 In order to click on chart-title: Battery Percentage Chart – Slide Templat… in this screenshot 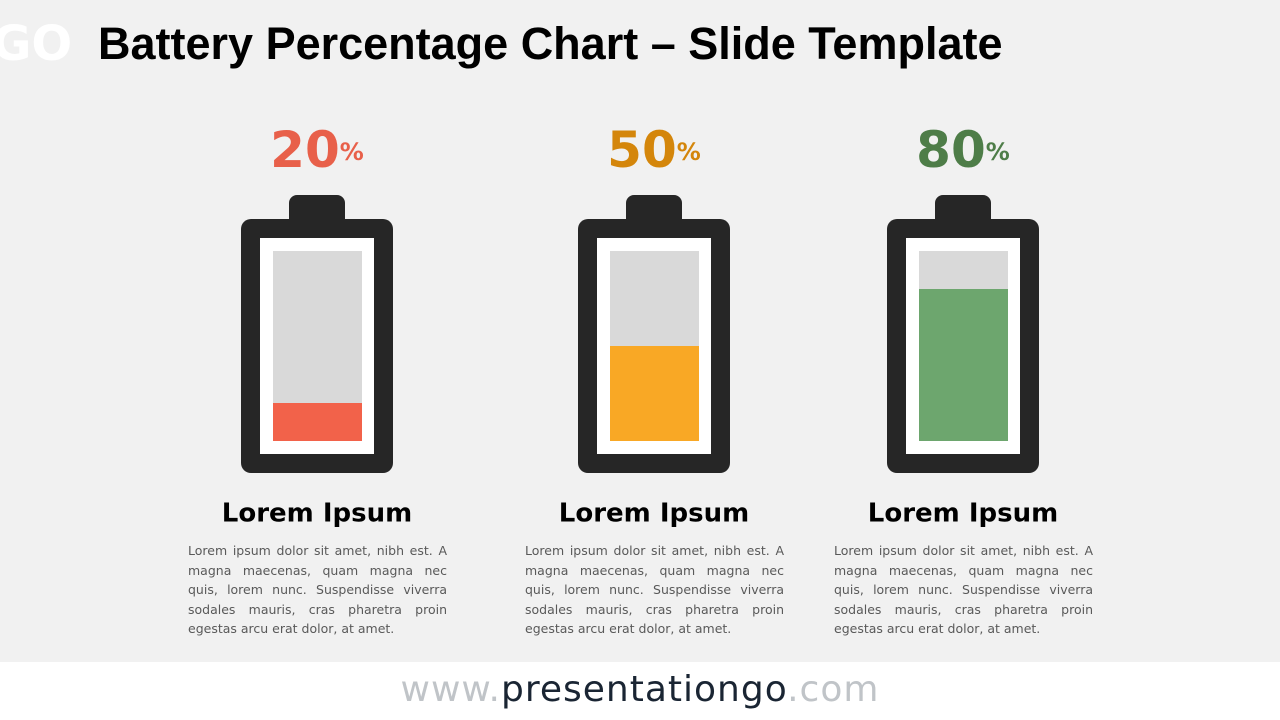, I will do `click(550, 43)`.